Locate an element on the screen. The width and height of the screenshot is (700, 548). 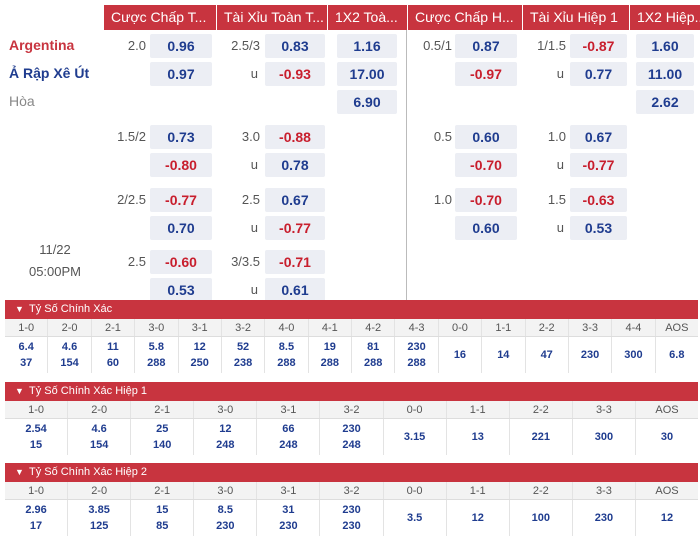
odds-cell: 0.77 is located at coordinates (598, 74).